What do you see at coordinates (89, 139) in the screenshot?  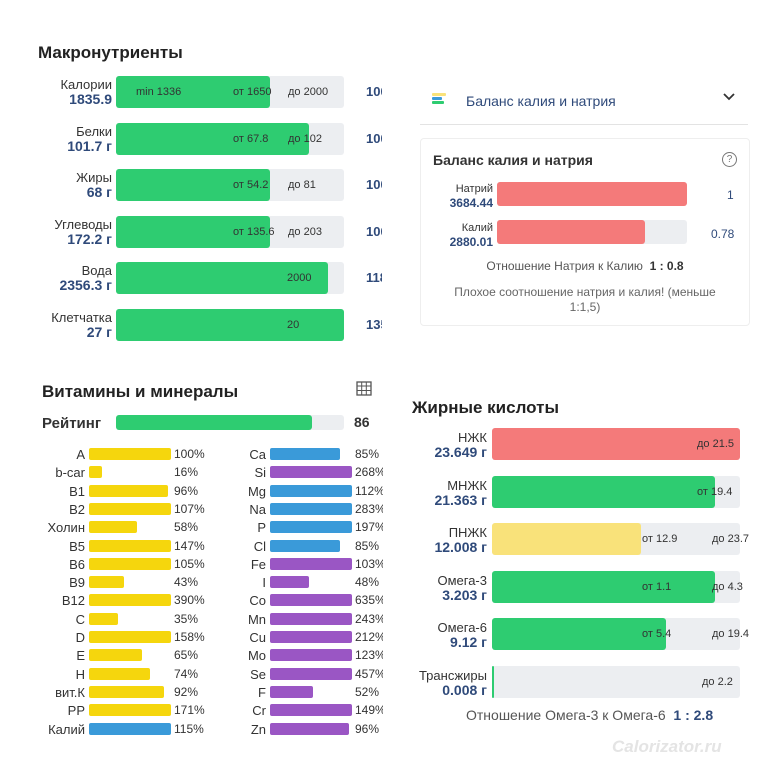 I see `macro-label: Белки 101.7 г` at bounding box center [89, 139].